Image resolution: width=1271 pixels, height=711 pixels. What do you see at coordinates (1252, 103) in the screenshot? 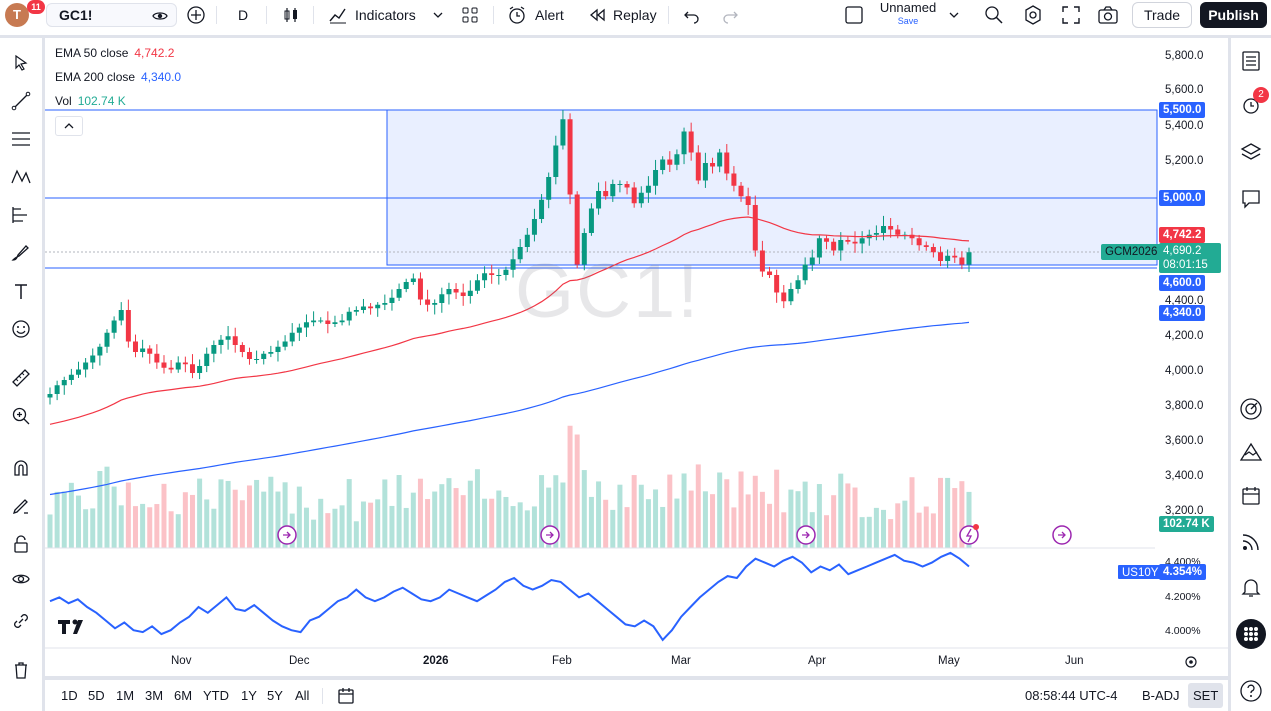
I see `alerts-clock-icon: 2` at bounding box center [1252, 103].